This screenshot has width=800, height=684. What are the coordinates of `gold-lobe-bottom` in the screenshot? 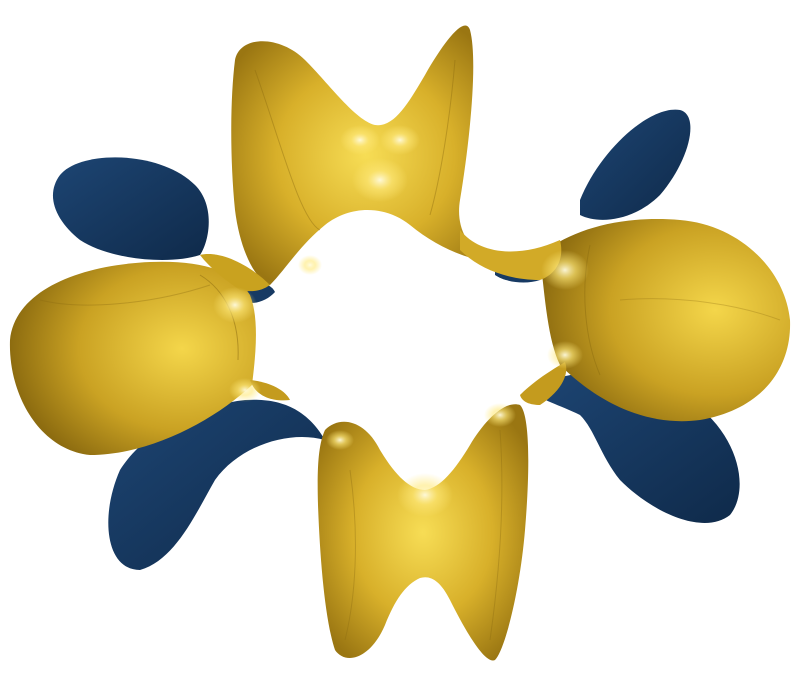 It's located at (423, 532).